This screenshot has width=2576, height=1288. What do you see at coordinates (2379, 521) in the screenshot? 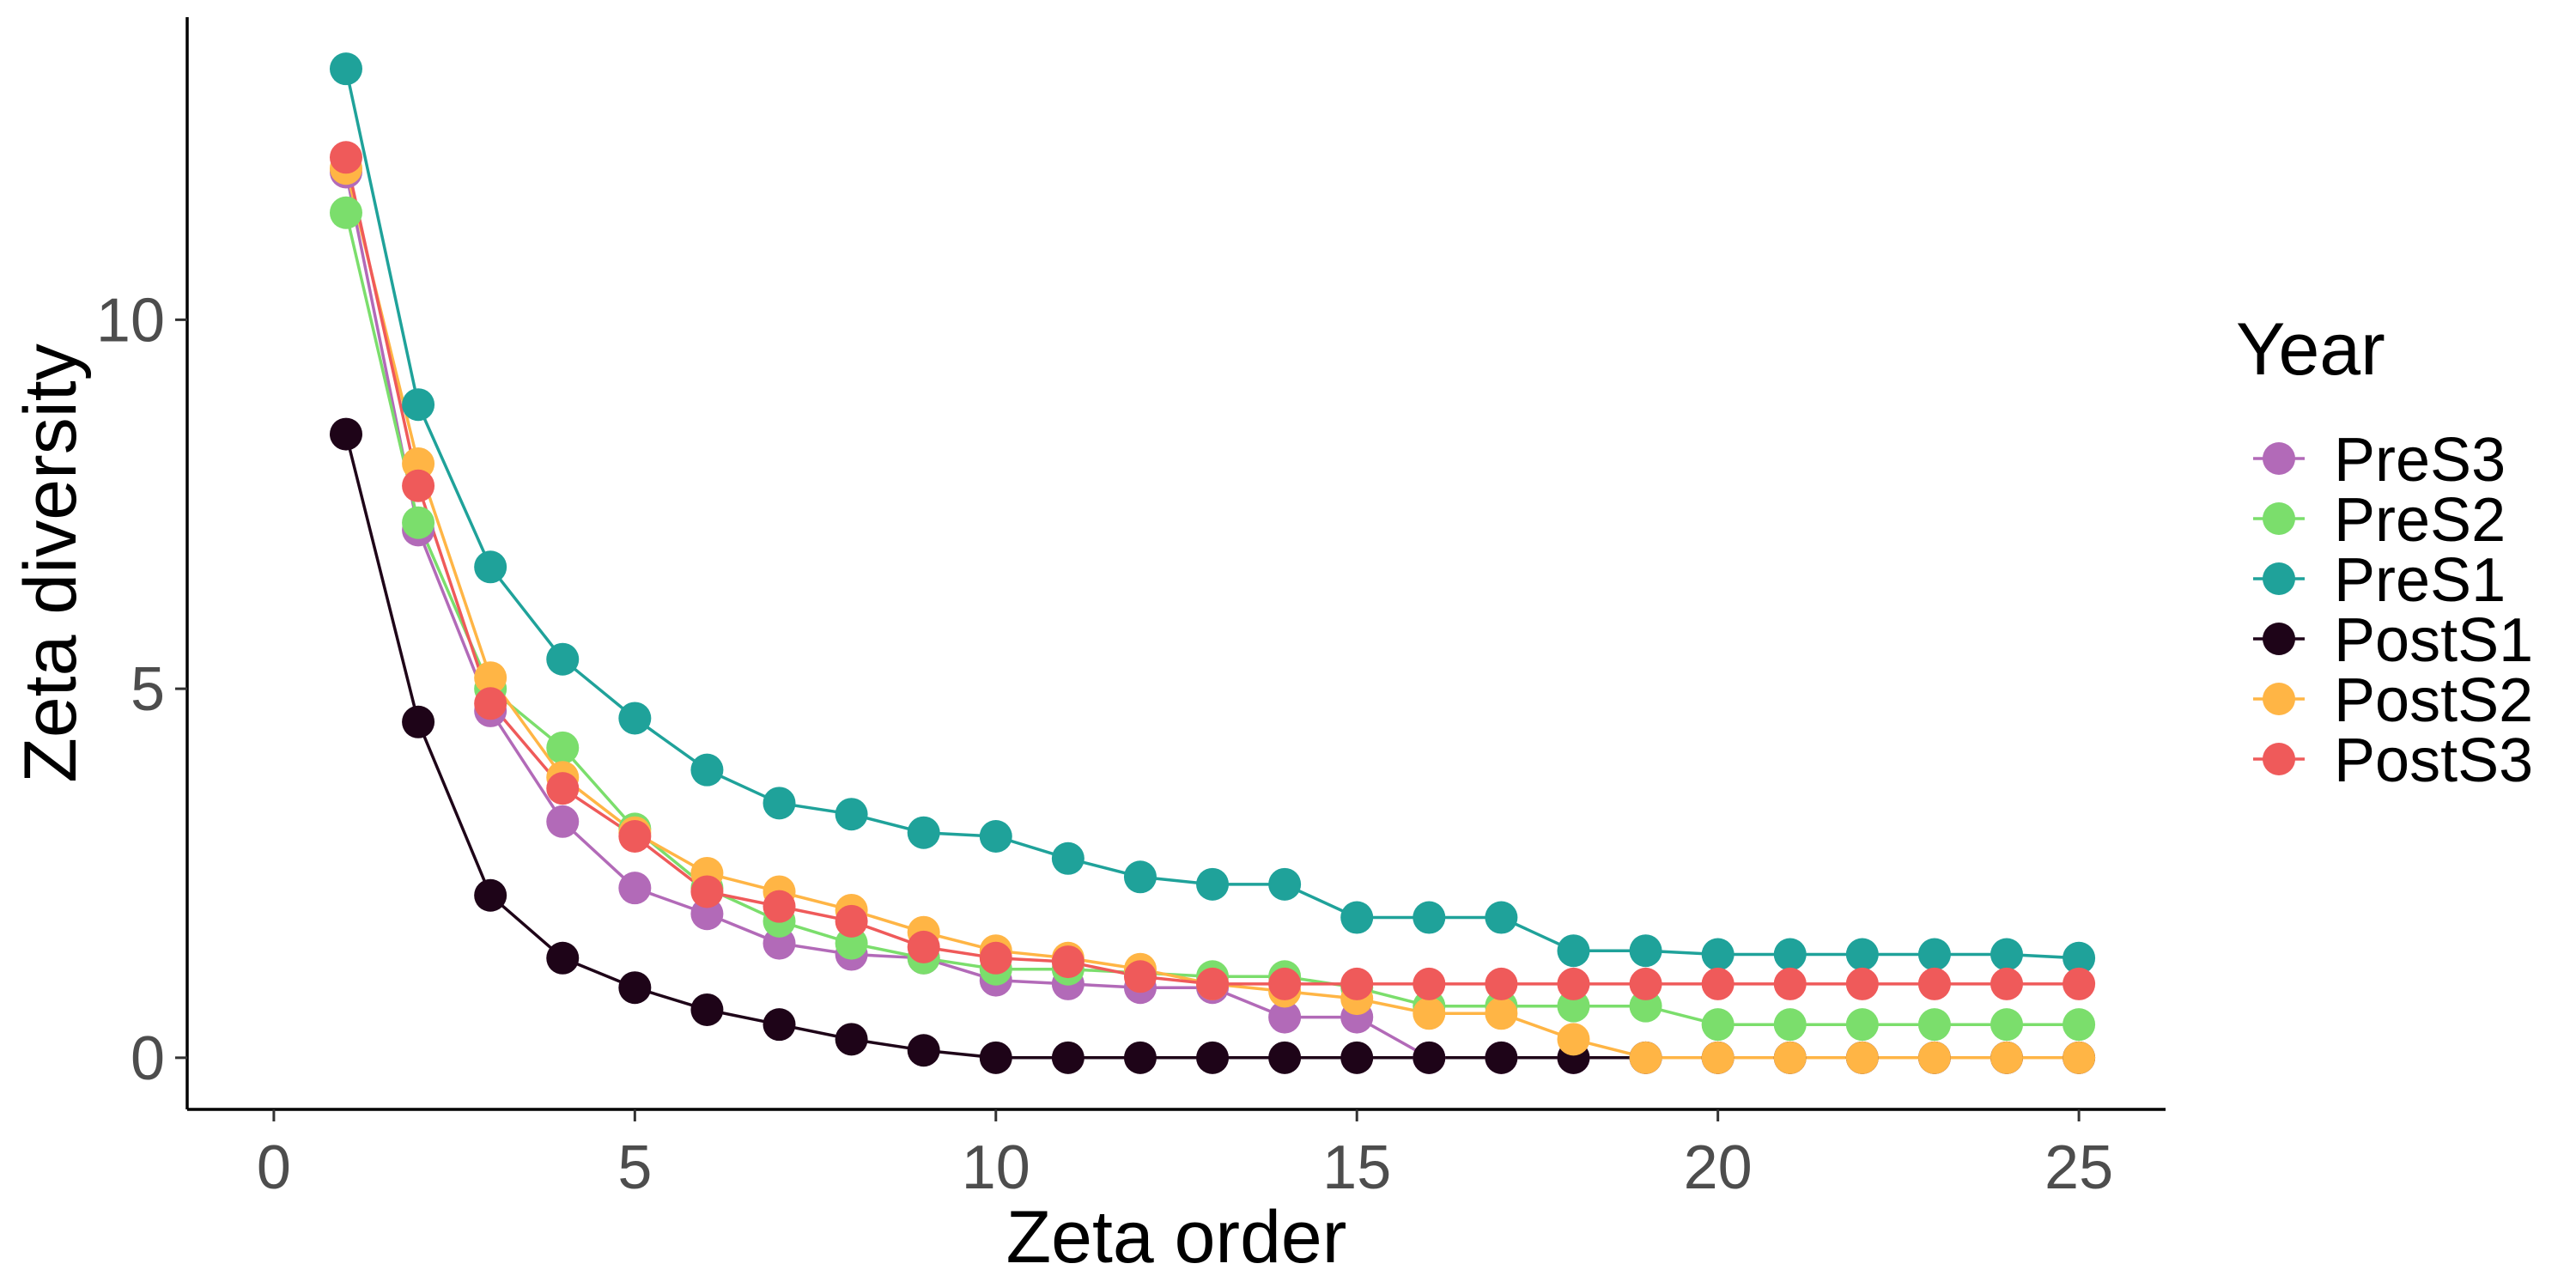
I see `legend-item-pres2: PreS2` at bounding box center [2379, 521].